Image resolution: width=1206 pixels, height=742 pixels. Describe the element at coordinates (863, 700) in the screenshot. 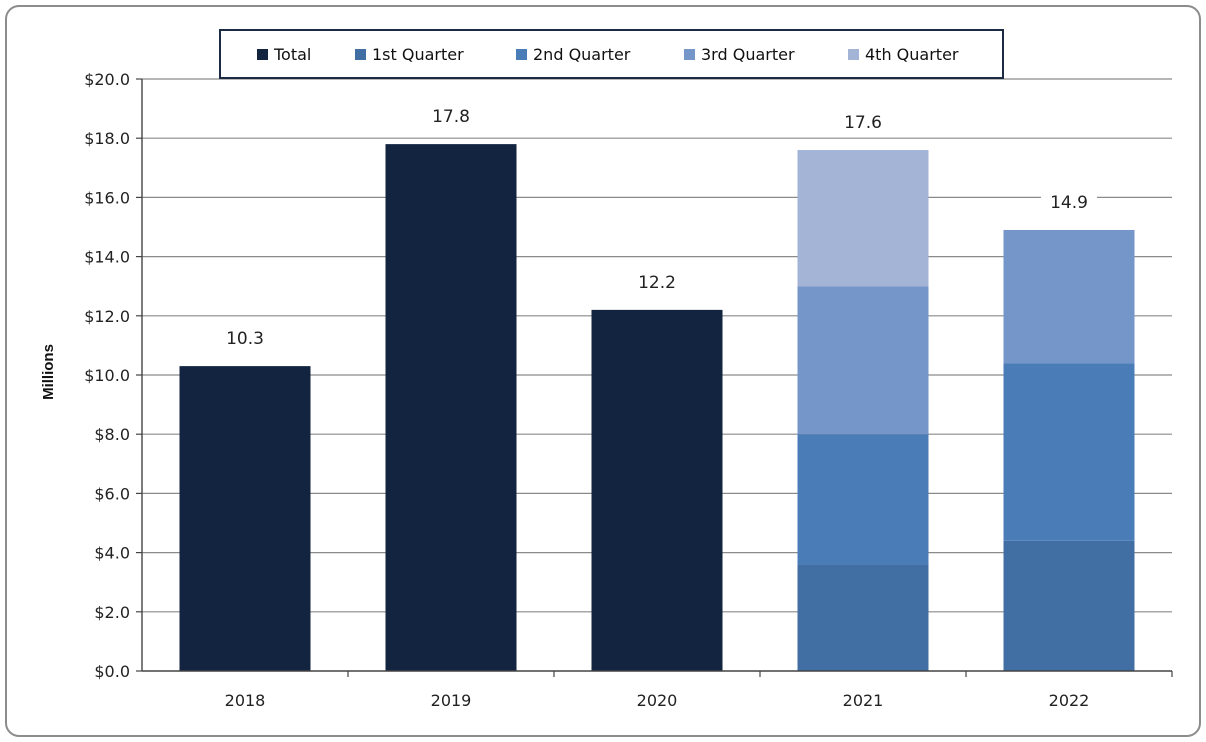

I see `x-tick-label: 2021` at that location.